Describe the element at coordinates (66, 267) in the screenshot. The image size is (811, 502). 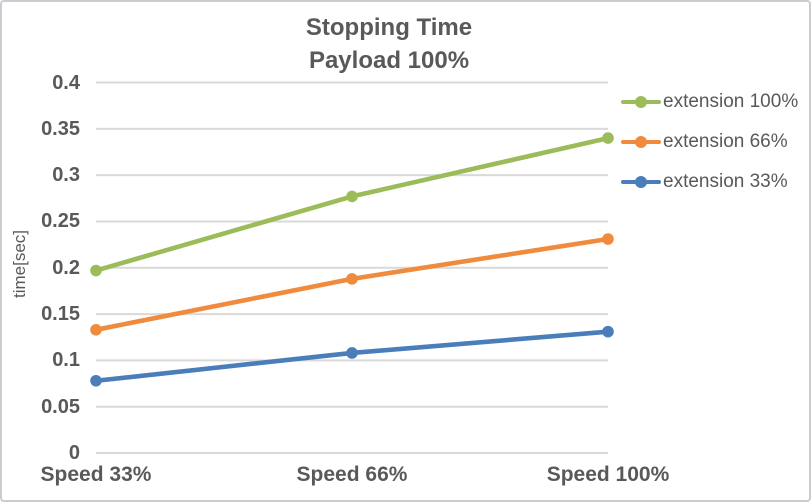
I see `y-tick-label: 0.2` at that location.